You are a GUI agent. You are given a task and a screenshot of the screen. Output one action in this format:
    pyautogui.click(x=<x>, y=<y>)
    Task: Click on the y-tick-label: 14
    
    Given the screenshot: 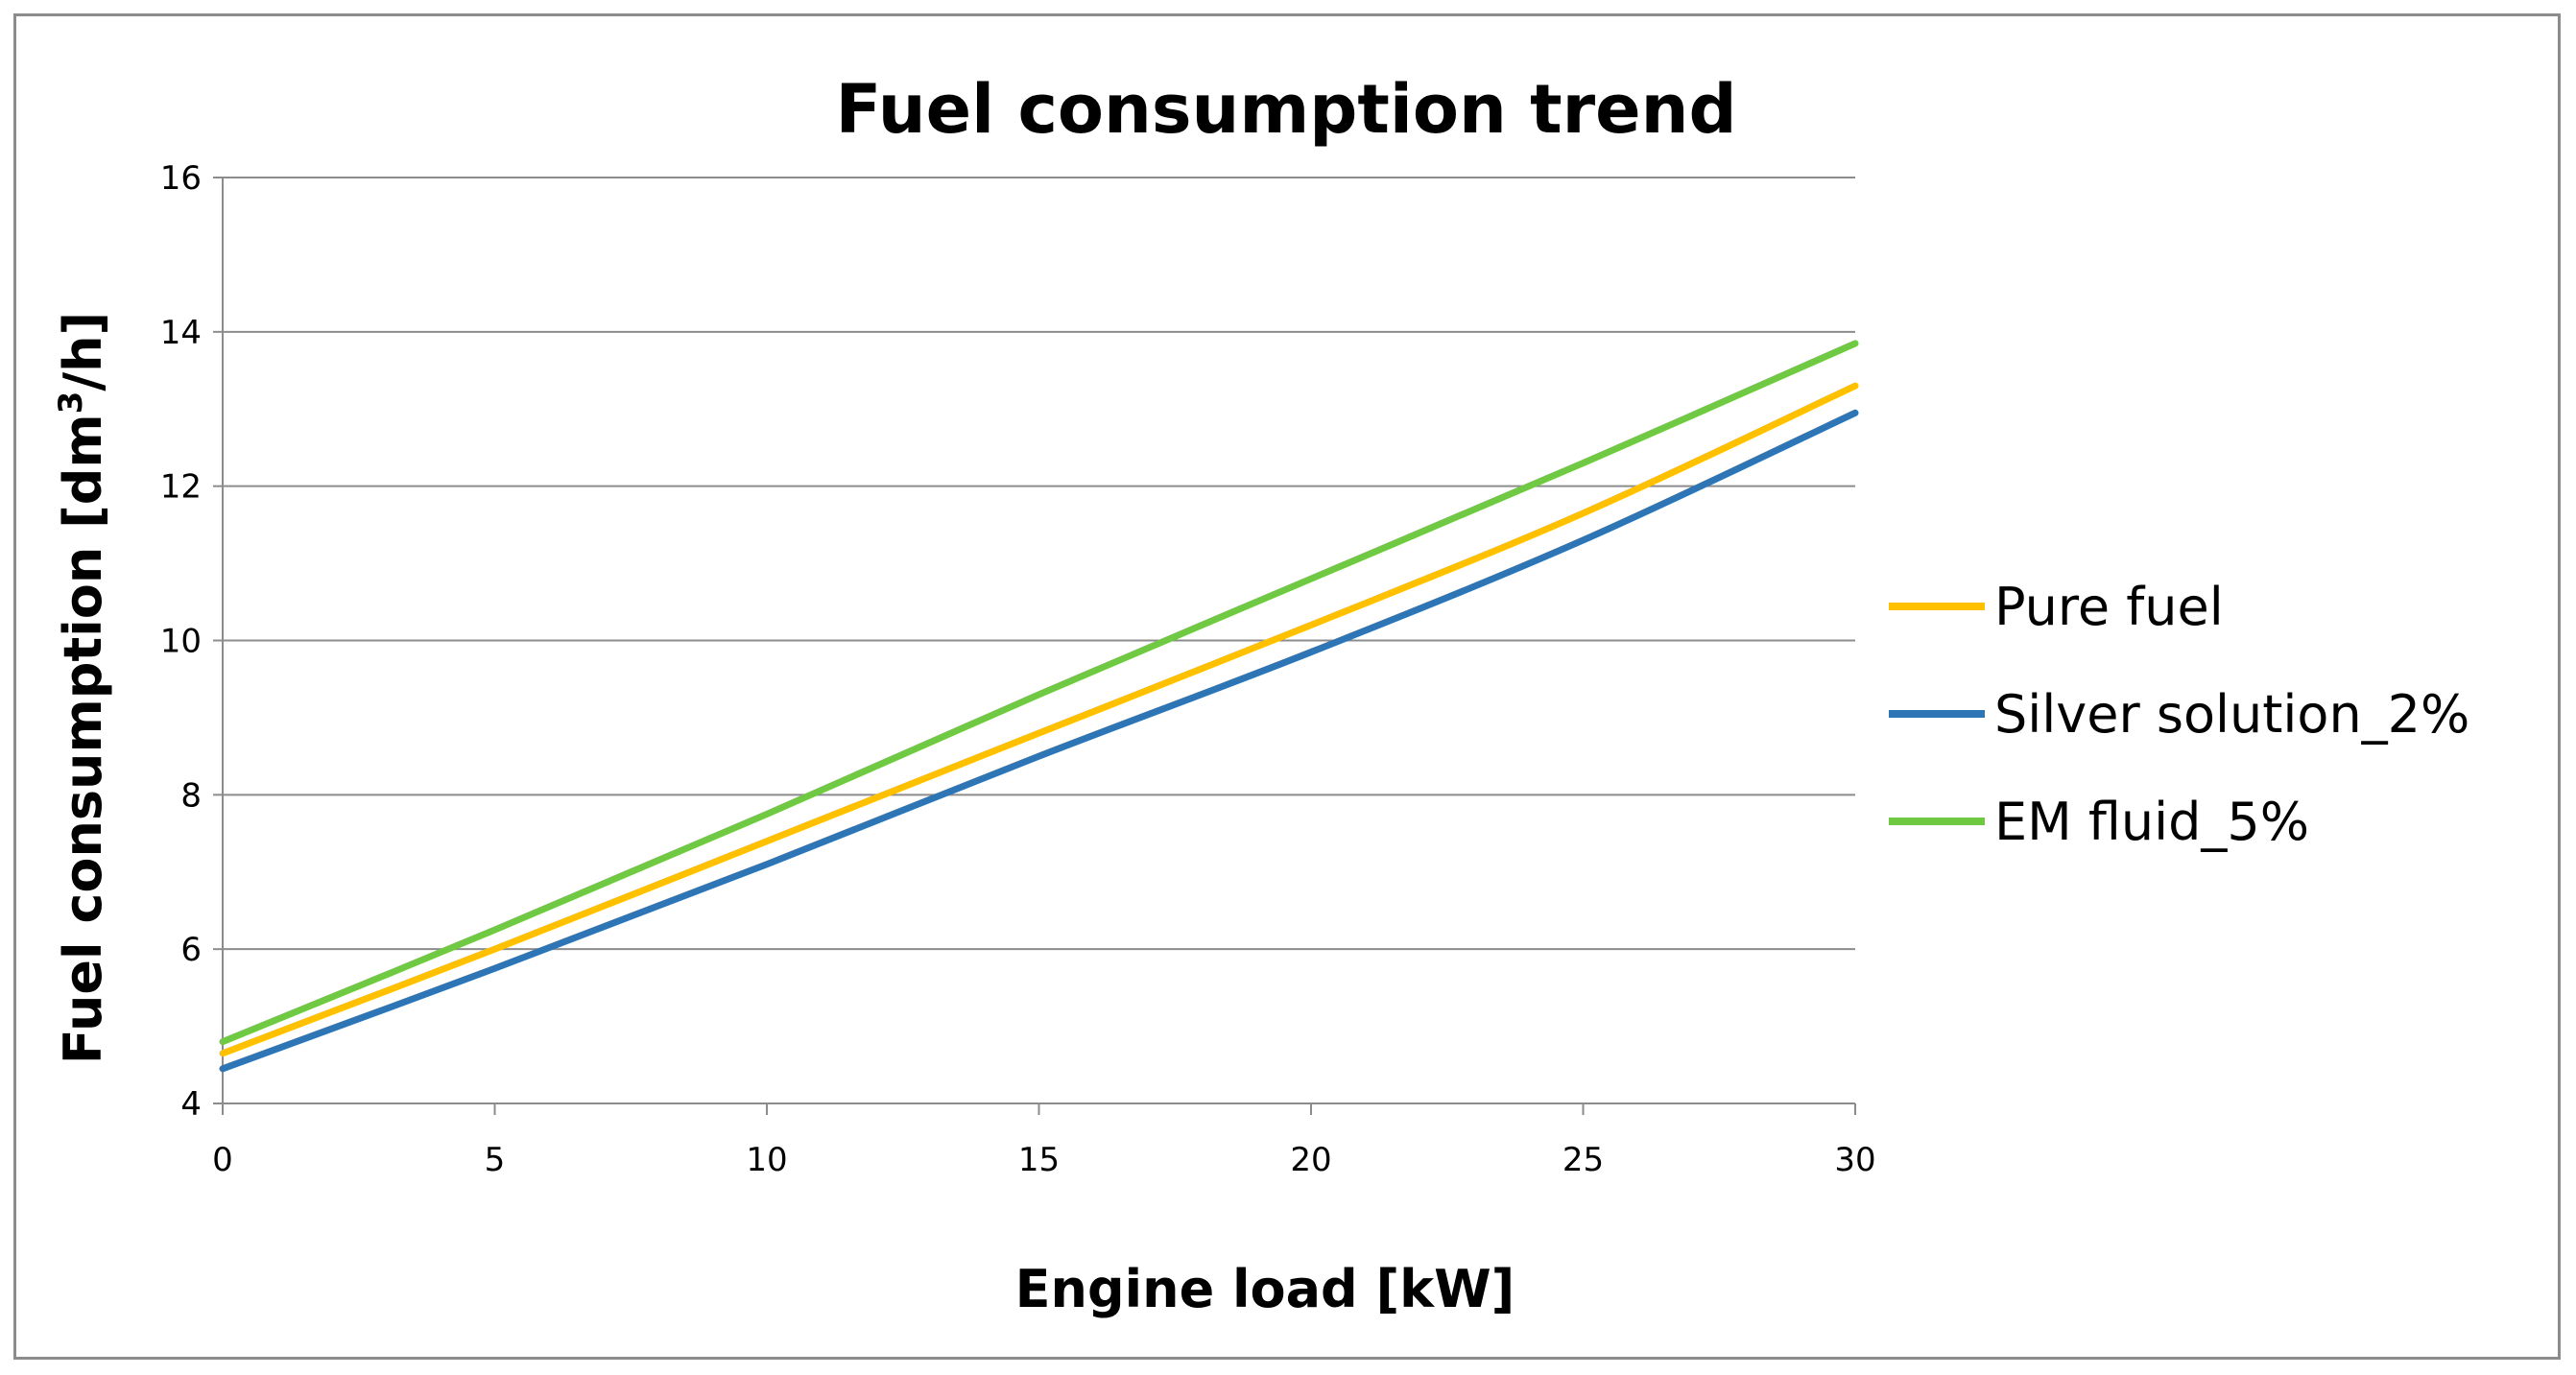 What is the action you would take?
    pyautogui.click(x=181, y=333)
    